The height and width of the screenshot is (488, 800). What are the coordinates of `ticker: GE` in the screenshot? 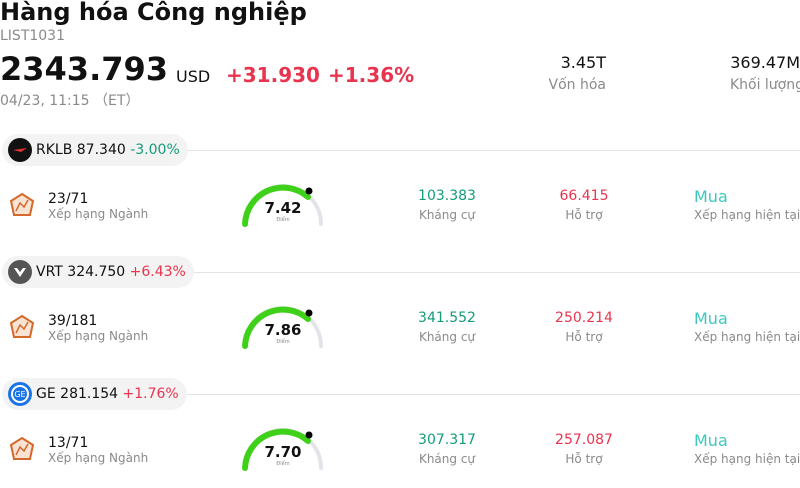 It's located at (46, 394).